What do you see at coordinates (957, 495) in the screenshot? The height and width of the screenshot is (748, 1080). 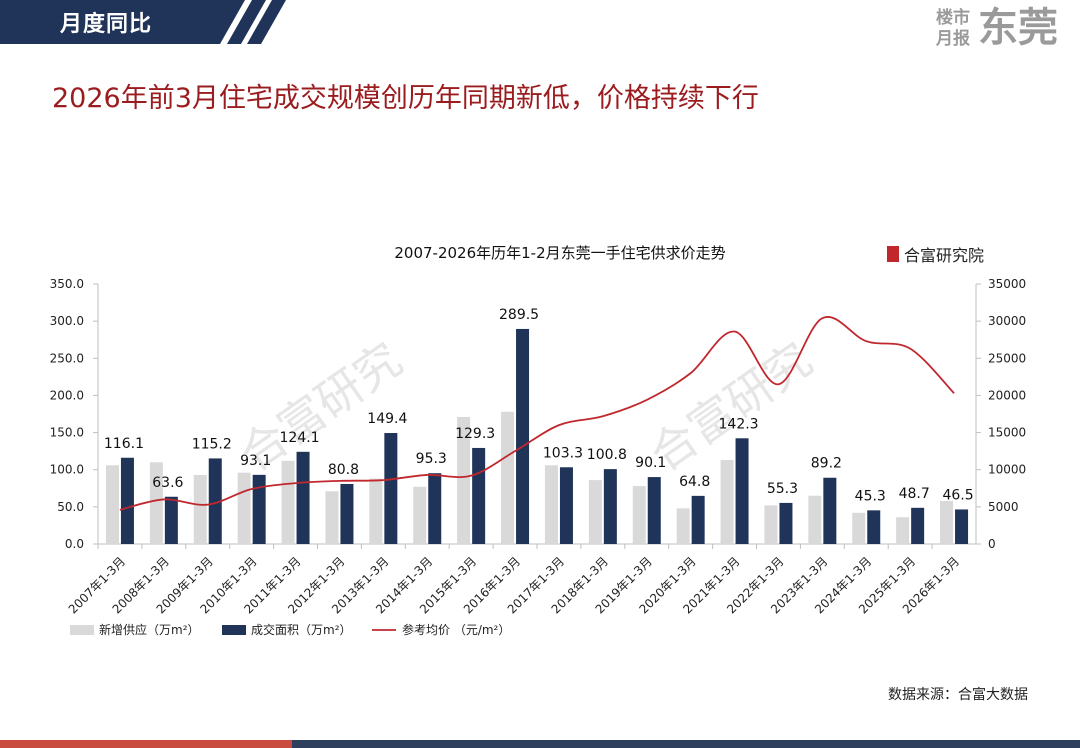 I see `deal-value-label: 46.5` at bounding box center [957, 495].